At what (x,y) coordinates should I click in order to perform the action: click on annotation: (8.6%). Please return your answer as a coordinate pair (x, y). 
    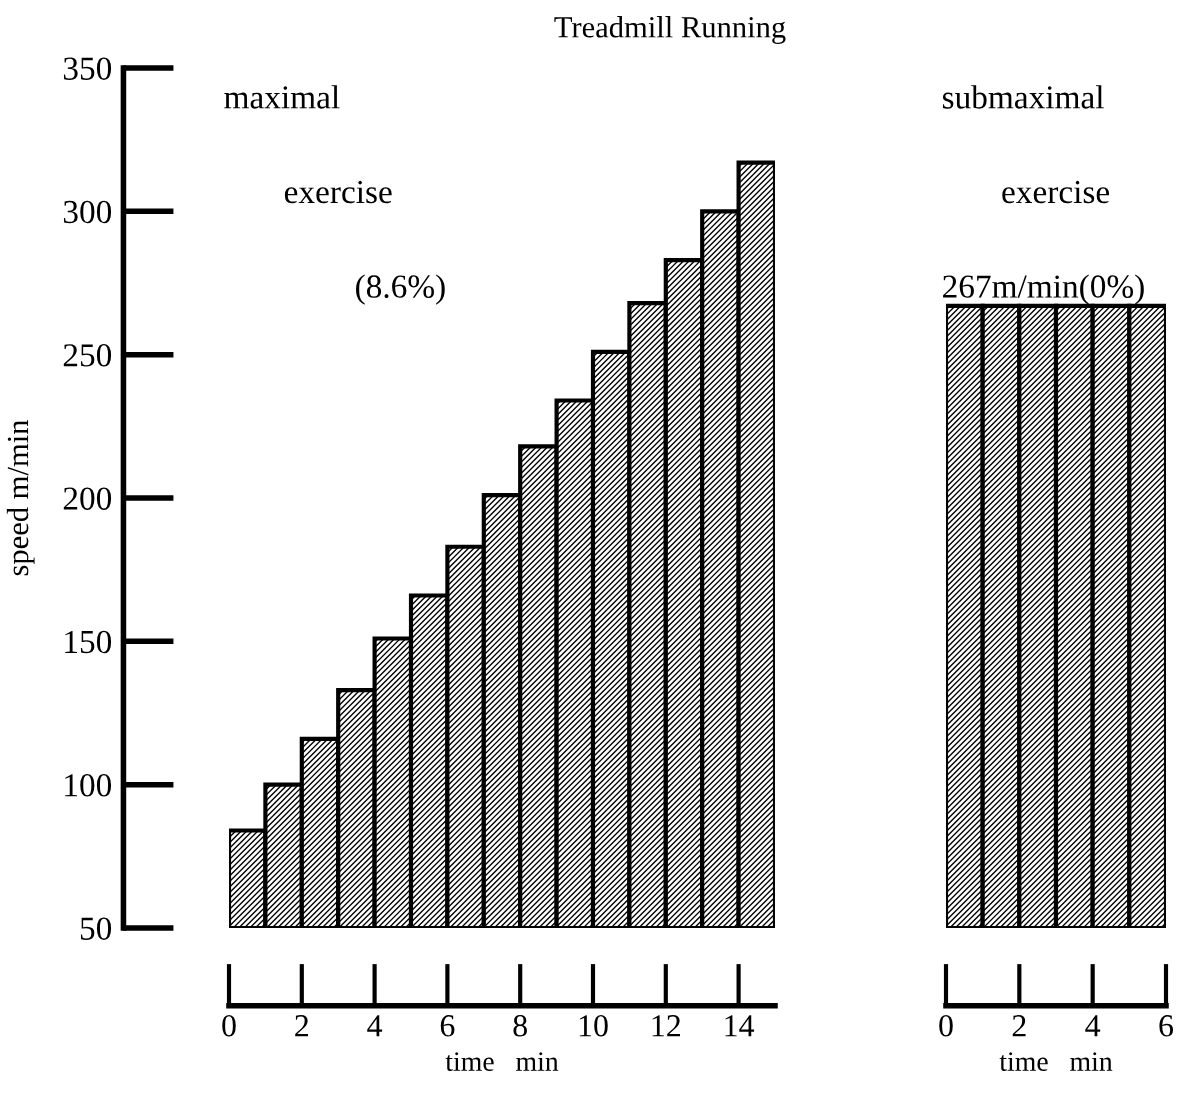
    Looking at the image, I should click on (400, 289).